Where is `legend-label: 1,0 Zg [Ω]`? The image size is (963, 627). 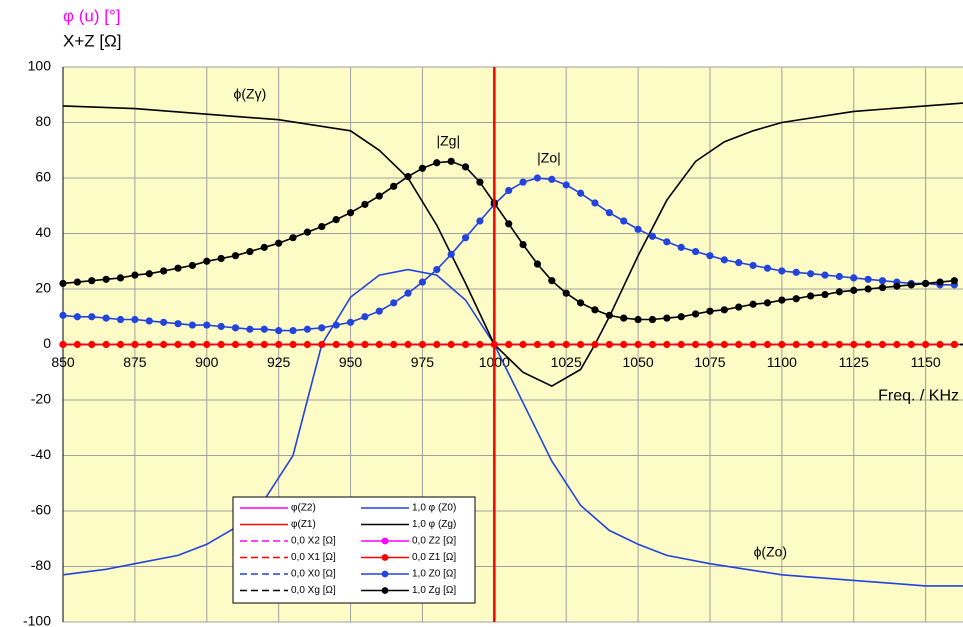 legend-label: 1,0 Zg [Ω] is located at coordinates (434, 590).